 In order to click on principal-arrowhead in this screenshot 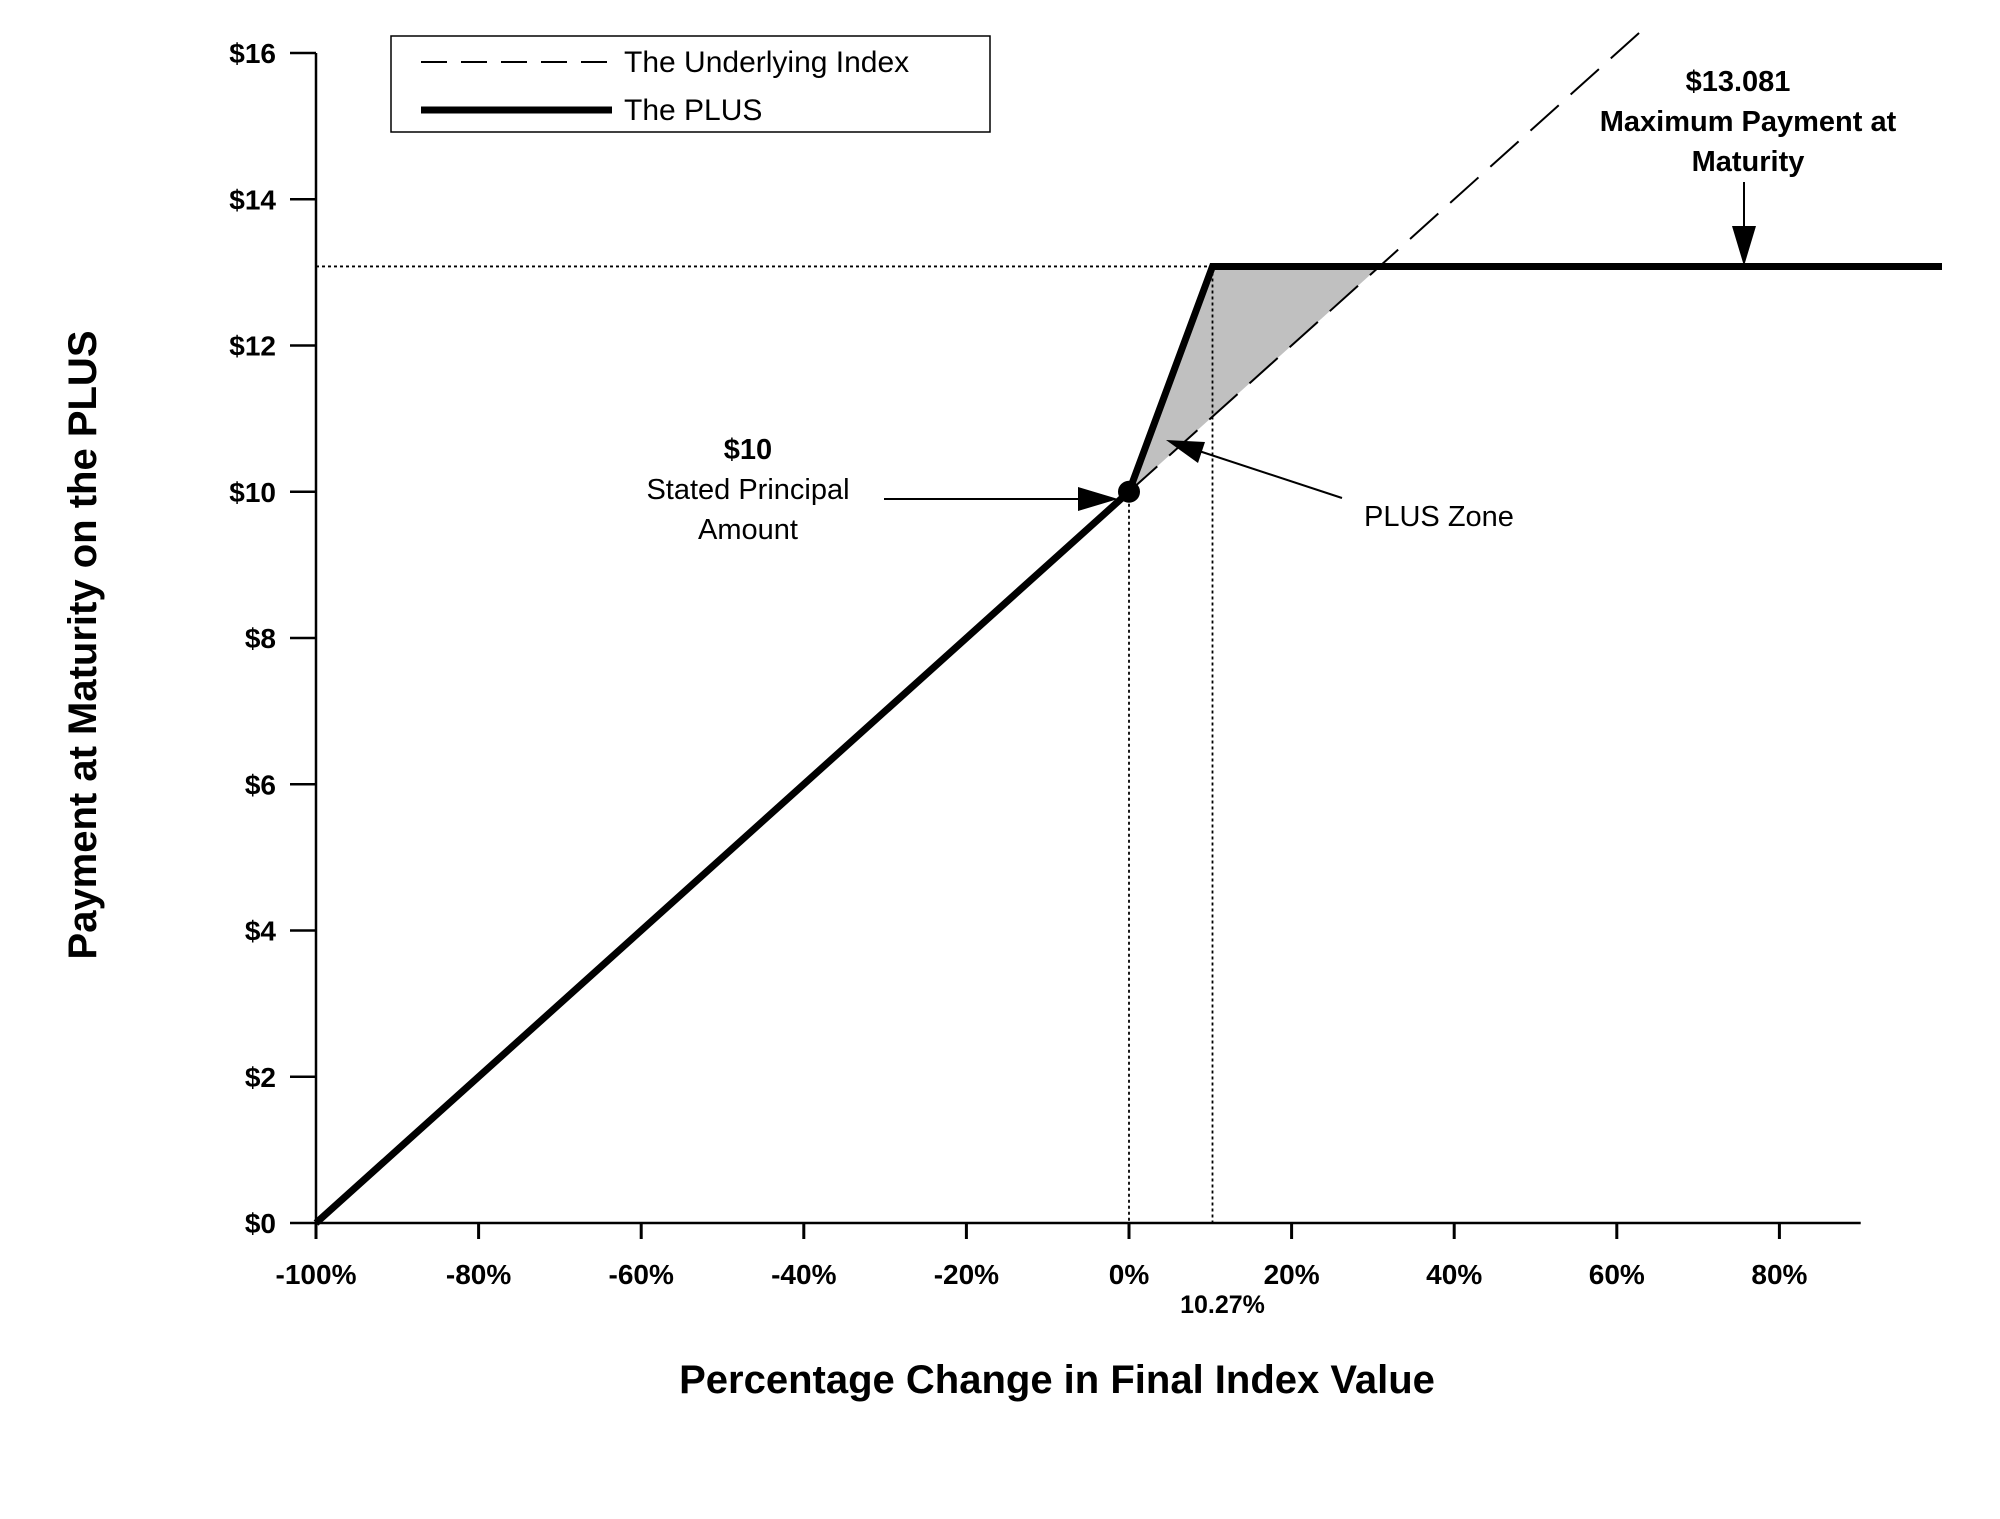, I will do `click(1098, 499)`.